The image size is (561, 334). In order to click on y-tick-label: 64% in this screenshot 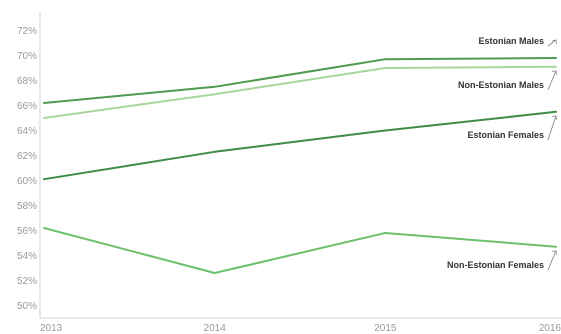, I will do `click(27, 131)`.